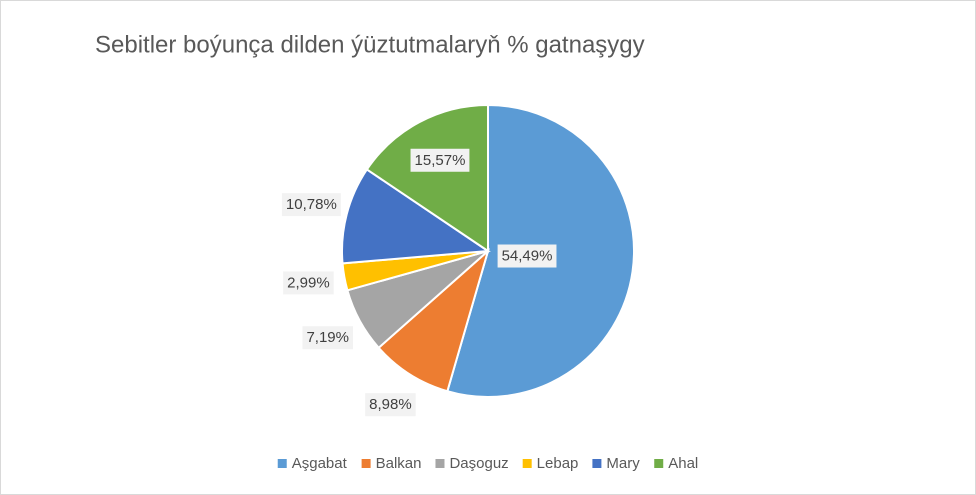 Image resolution: width=976 pixels, height=495 pixels. I want to click on data-label: 2,99%, so click(308, 282).